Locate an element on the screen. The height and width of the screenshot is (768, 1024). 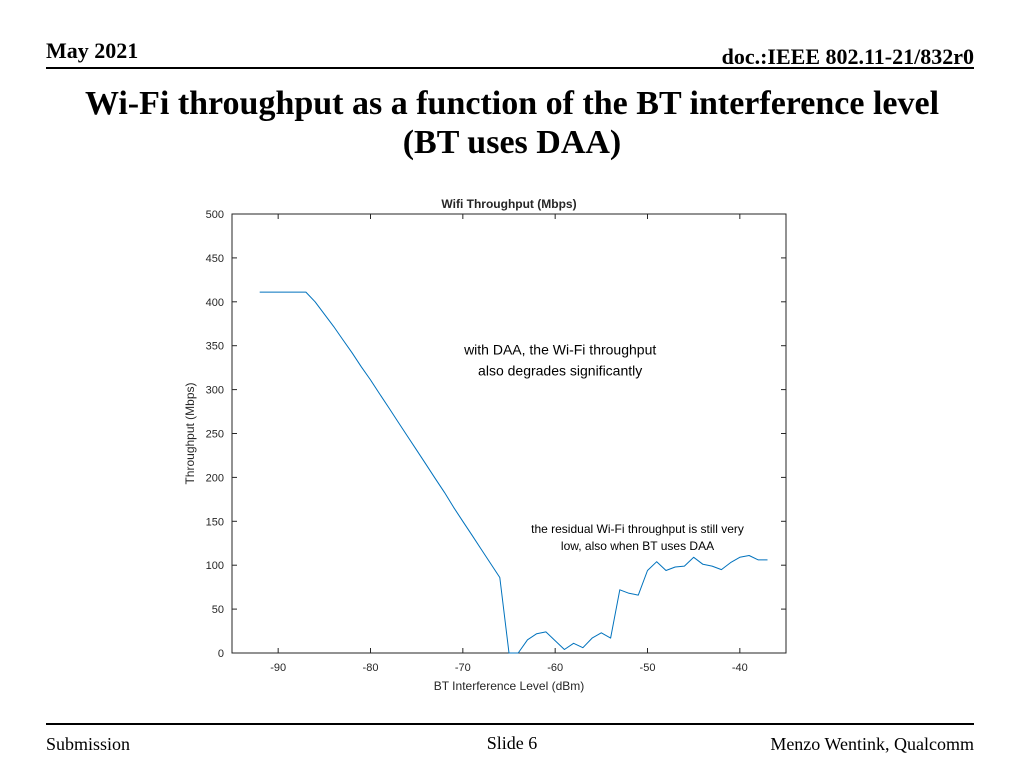
annotation-1-line1: with DAA, the Wi-Fi throughput is located at coordinates (559, 349).